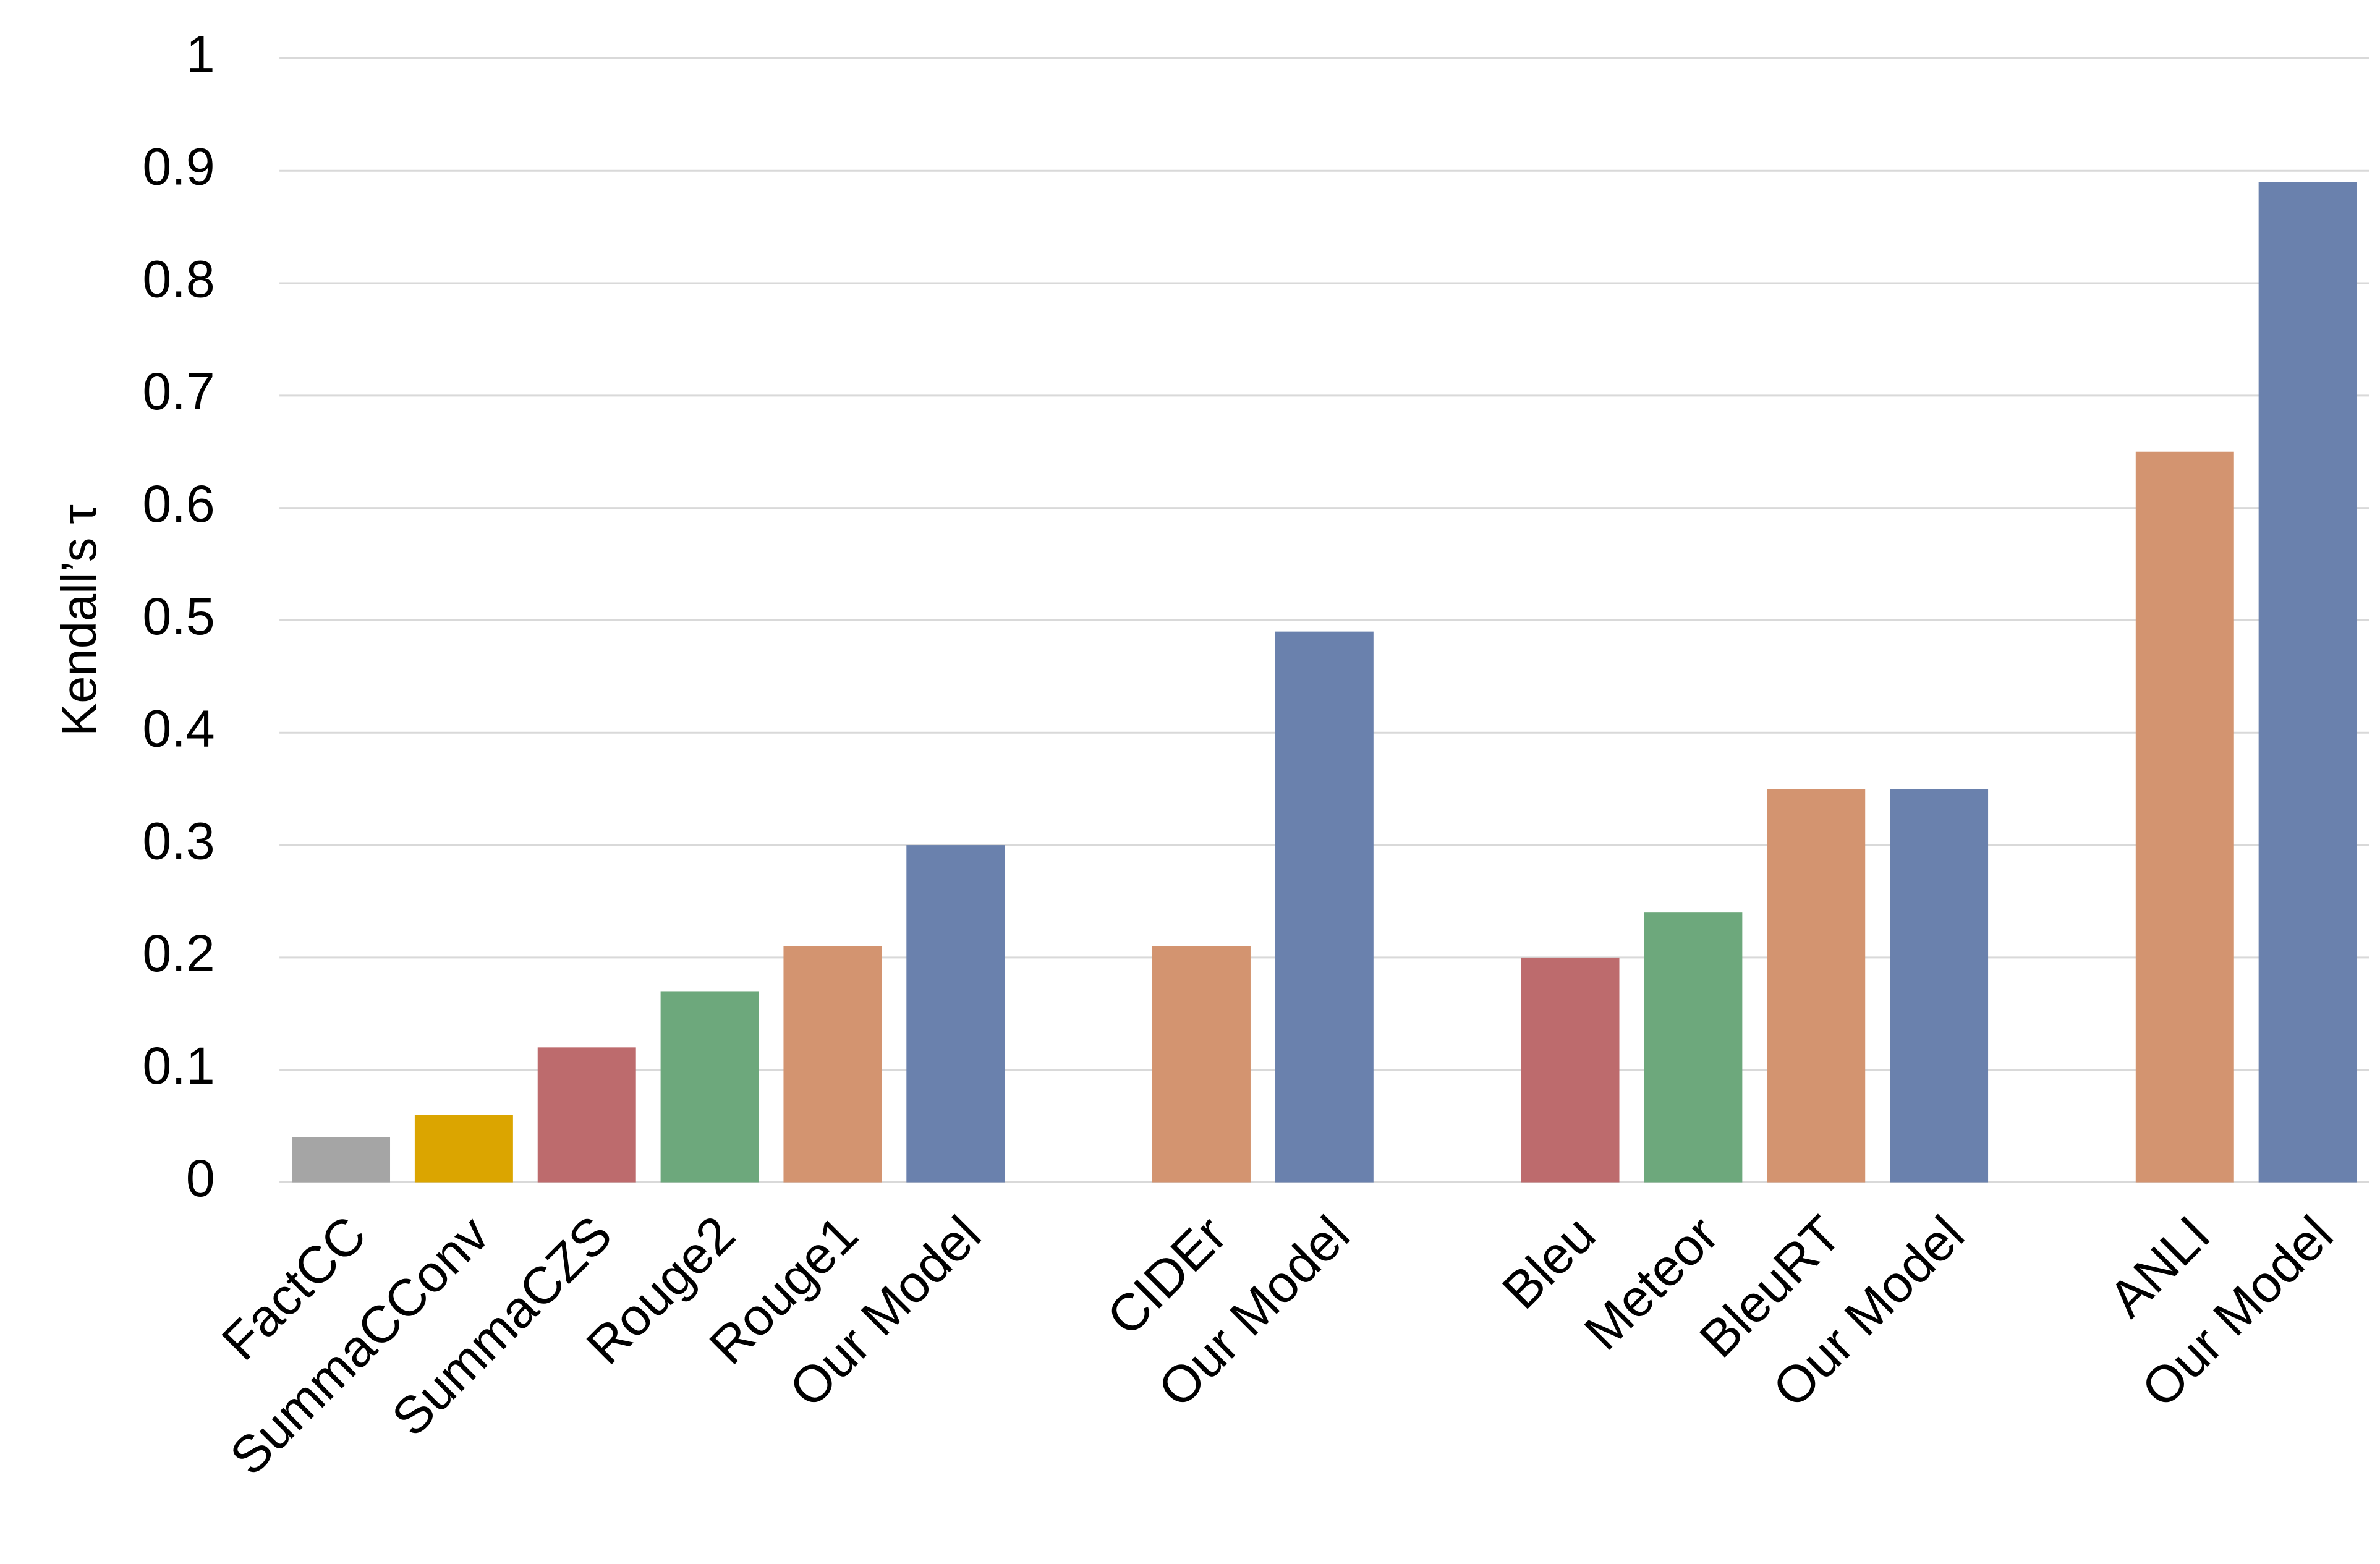 The width and height of the screenshot is (2380, 1564). I want to click on y-tick-label: 0.3, so click(178, 841).